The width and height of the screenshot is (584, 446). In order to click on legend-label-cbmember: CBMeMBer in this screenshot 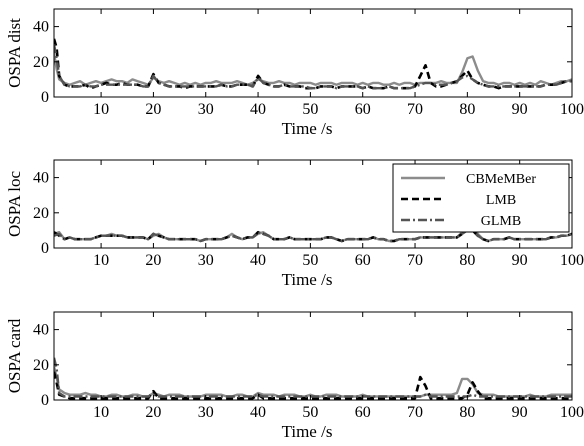, I will do `click(501, 179)`.